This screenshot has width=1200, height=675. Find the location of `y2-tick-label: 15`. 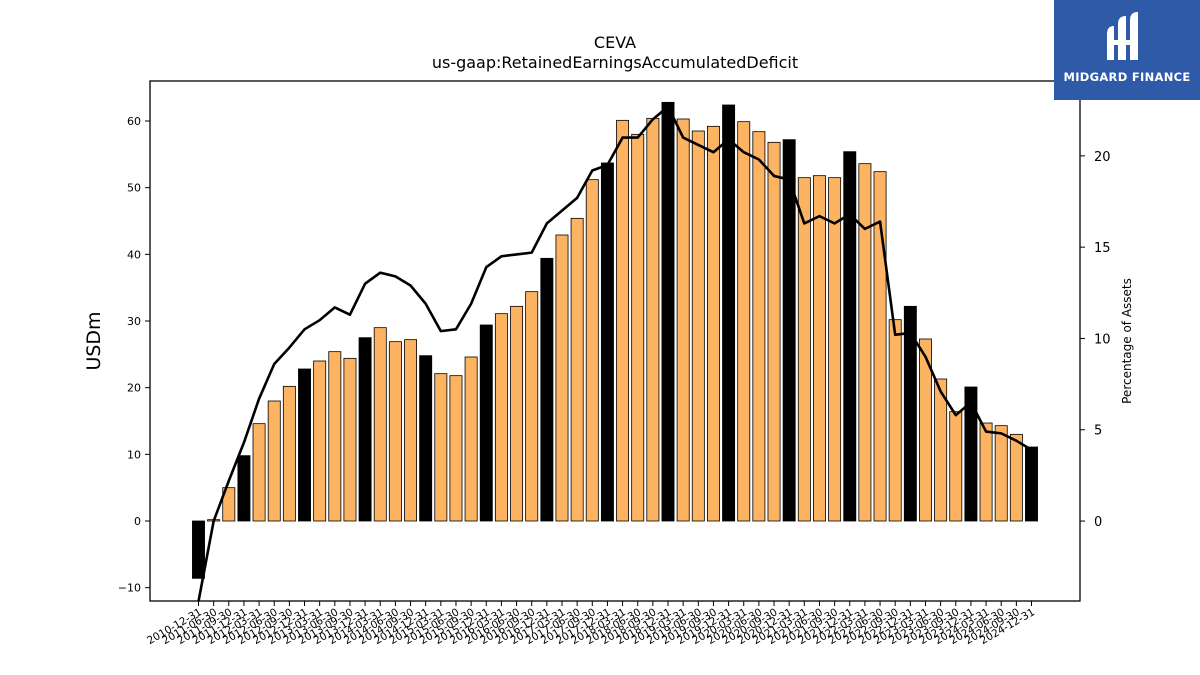

y2-tick-label: 15 is located at coordinates (1102, 248).